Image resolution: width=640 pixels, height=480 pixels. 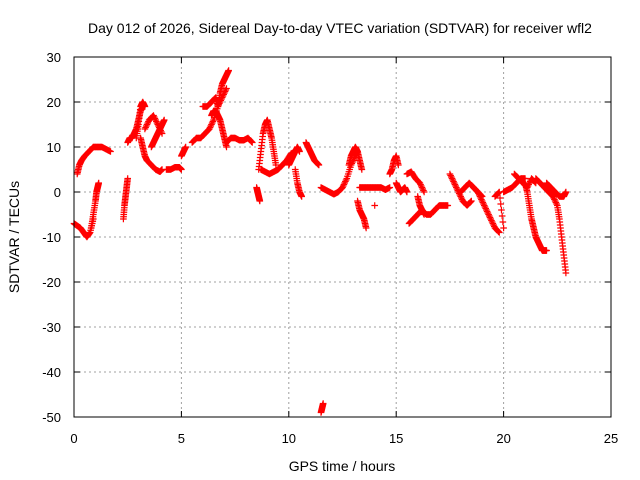 What do you see at coordinates (215, 88) in the screenshot?
I see `series-s13` at bounding box center [215, 88].